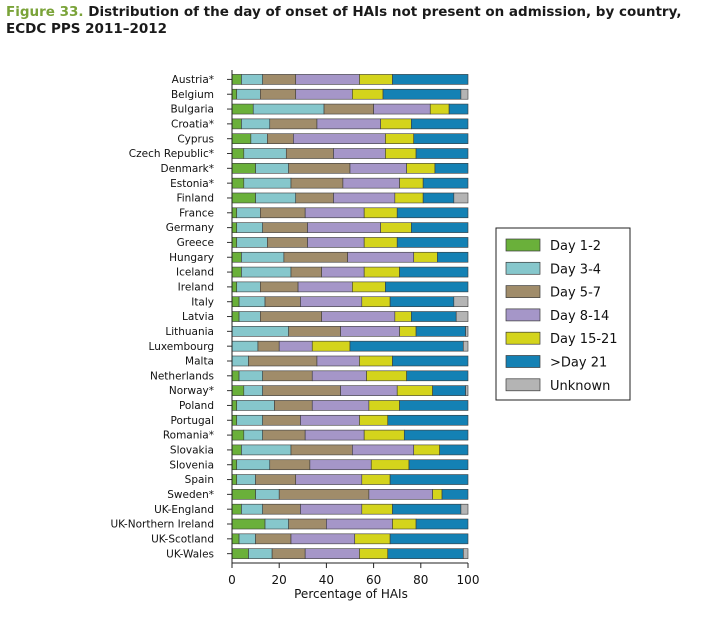 The width and height of the screenshot is (706, 631). I want to click on category-label: Norway*, so click(191, 391).